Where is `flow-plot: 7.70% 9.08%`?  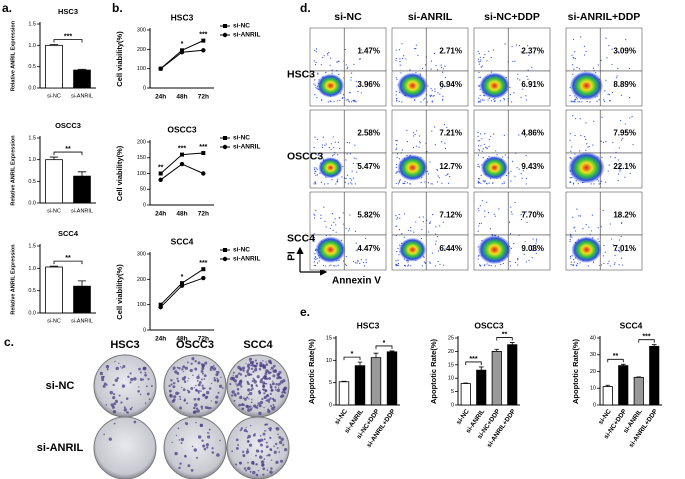 flow-plot: 7.70% 9.08% is located at coordinates (512, 231).